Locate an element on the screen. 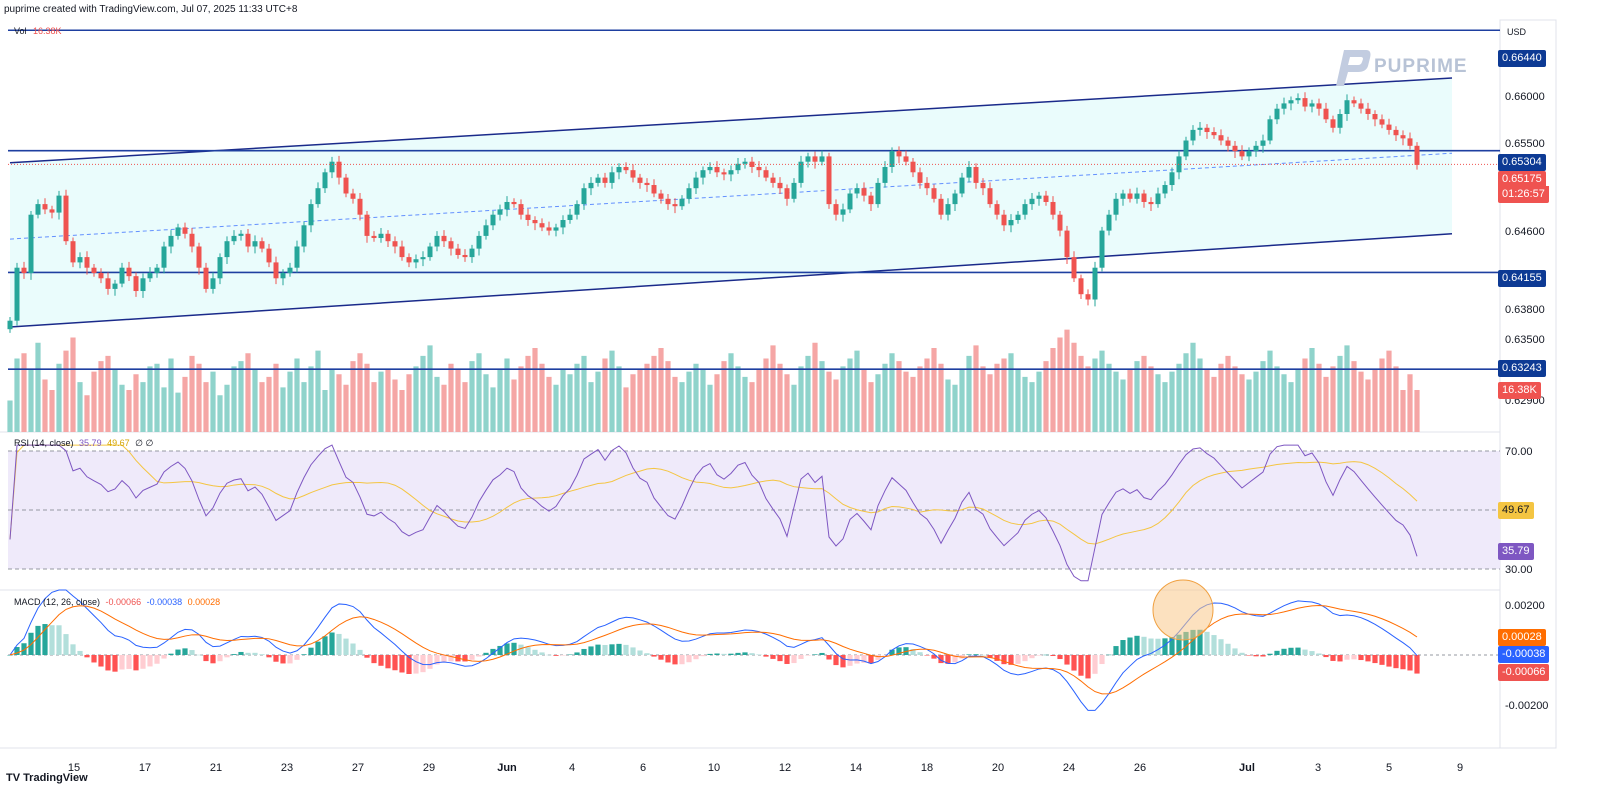 Image resolution: width=1600 pixels, height=793 pixels. macd-tick: 0.00200 is located at coordinates (1525, 606).